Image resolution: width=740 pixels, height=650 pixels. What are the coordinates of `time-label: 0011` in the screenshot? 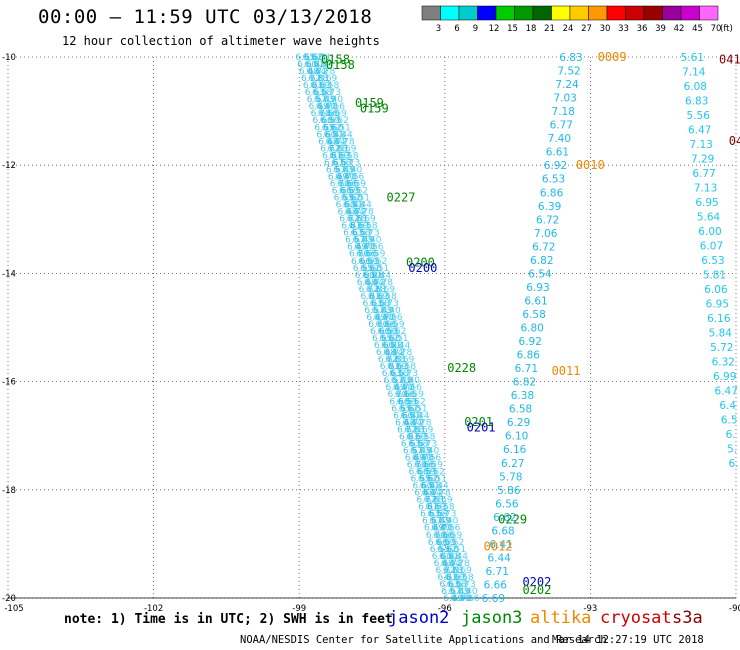 It's located at (566, 371).